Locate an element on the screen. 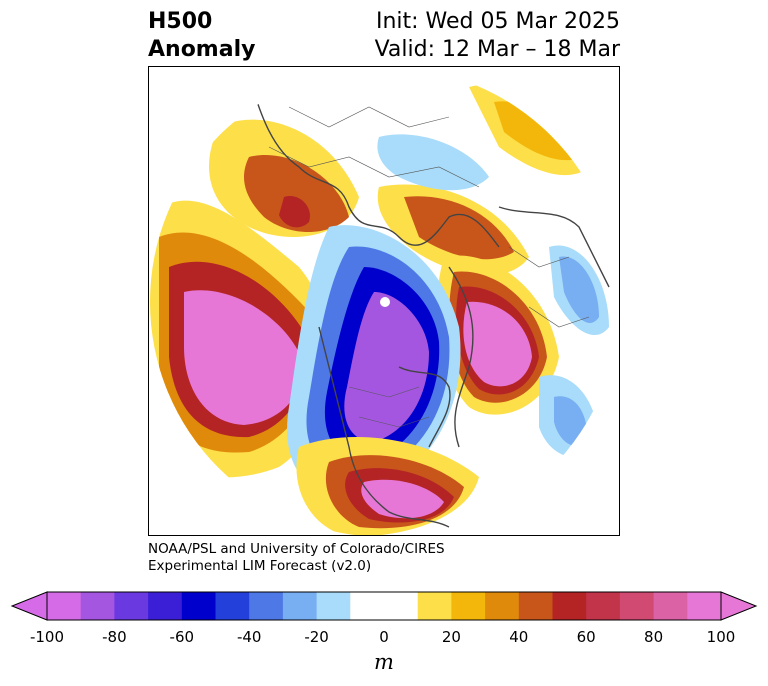 The image size is (768, 686). colorbar-tick-label: 60 is located at coordinates (586, 637).